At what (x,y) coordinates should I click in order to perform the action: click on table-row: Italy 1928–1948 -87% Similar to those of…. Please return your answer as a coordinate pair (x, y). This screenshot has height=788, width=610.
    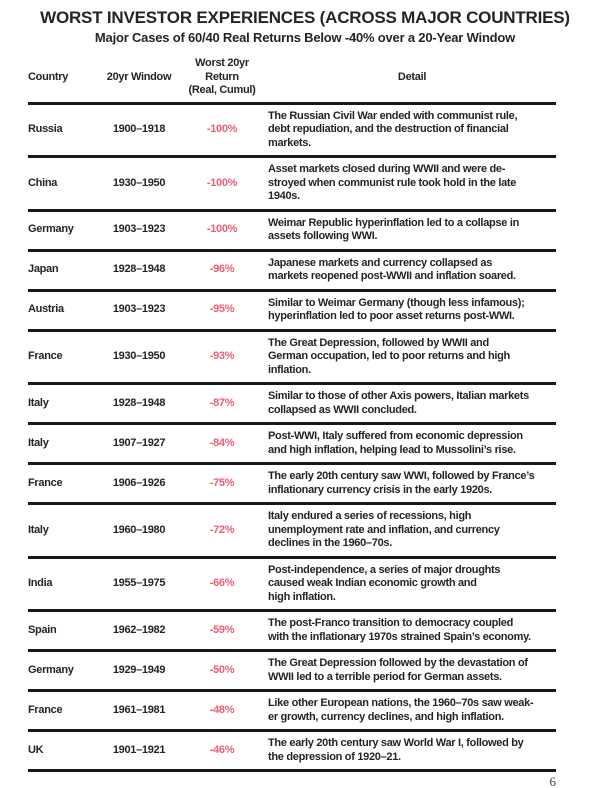
    Looking at the image, I should click on (292, 405).